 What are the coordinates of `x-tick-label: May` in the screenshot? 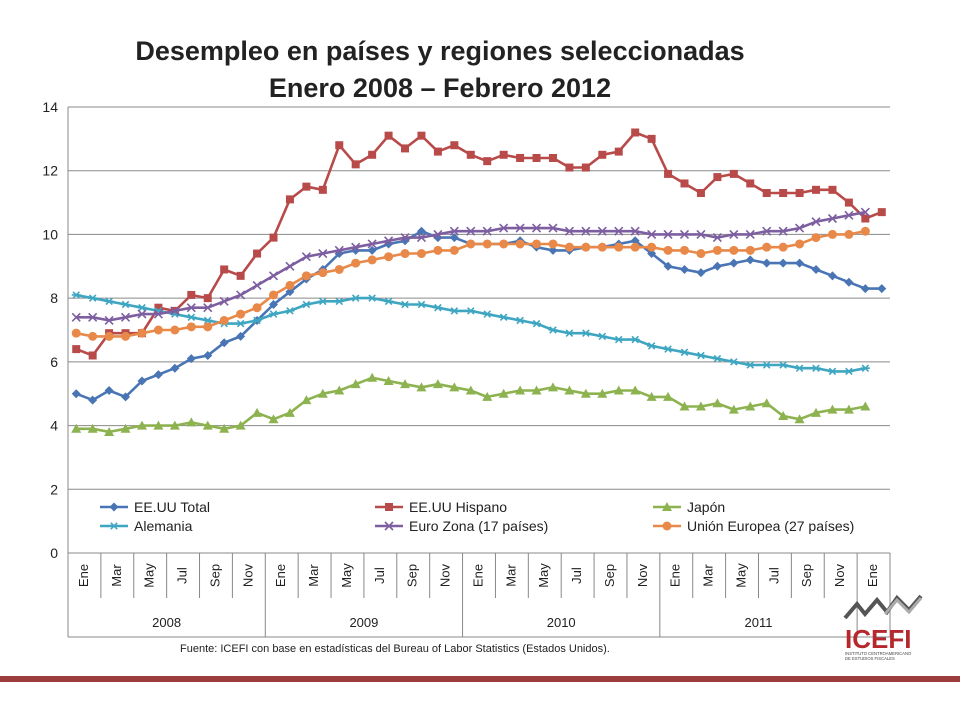 It's located at (149, 575).